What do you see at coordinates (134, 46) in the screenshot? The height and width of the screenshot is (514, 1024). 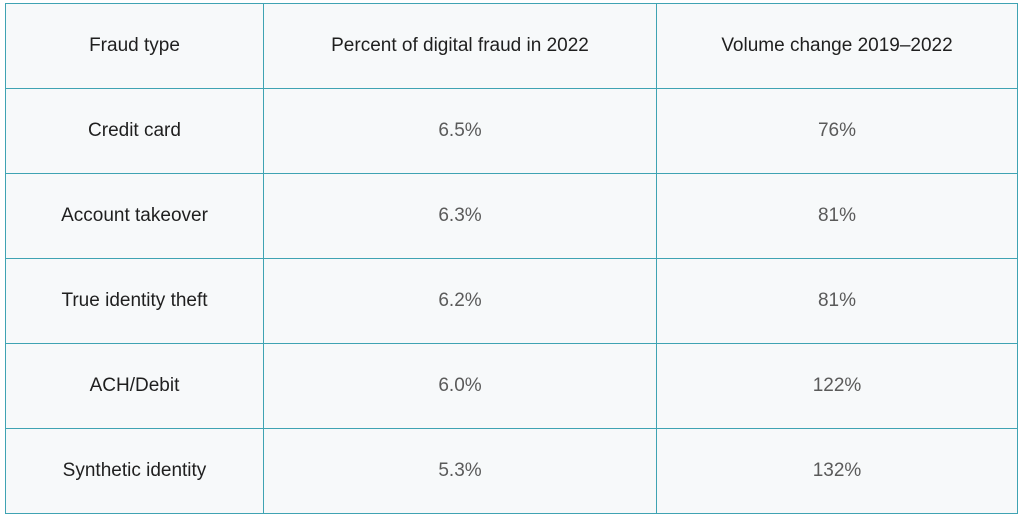 I see `header-fraud-type: Fraud type` at bounding box center [134, 46].